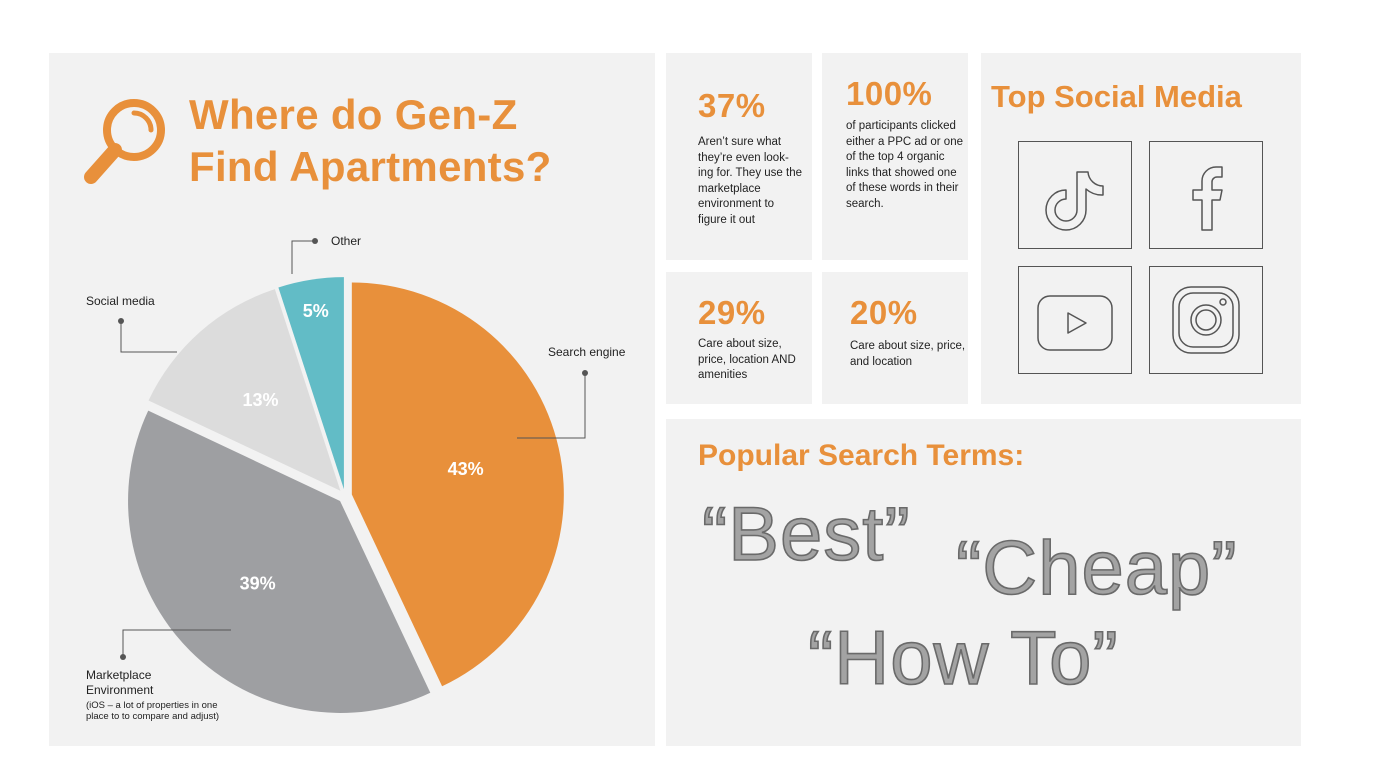 This screenshot has height=780, width=1400. I want to click on search-term-how-to: “How To”, so click(963, 658).